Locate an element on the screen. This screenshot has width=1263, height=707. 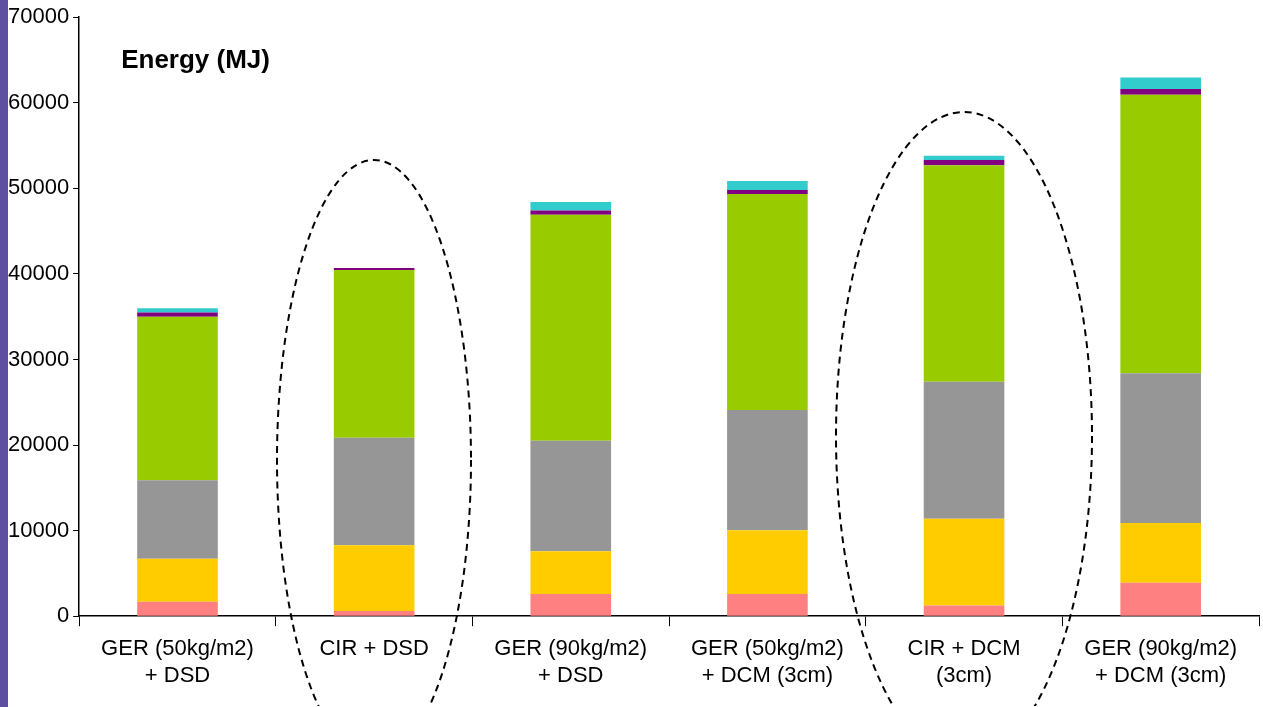
x-tick-label: GER (90kg/m2) + DSD is located at coordinates (571, 661).